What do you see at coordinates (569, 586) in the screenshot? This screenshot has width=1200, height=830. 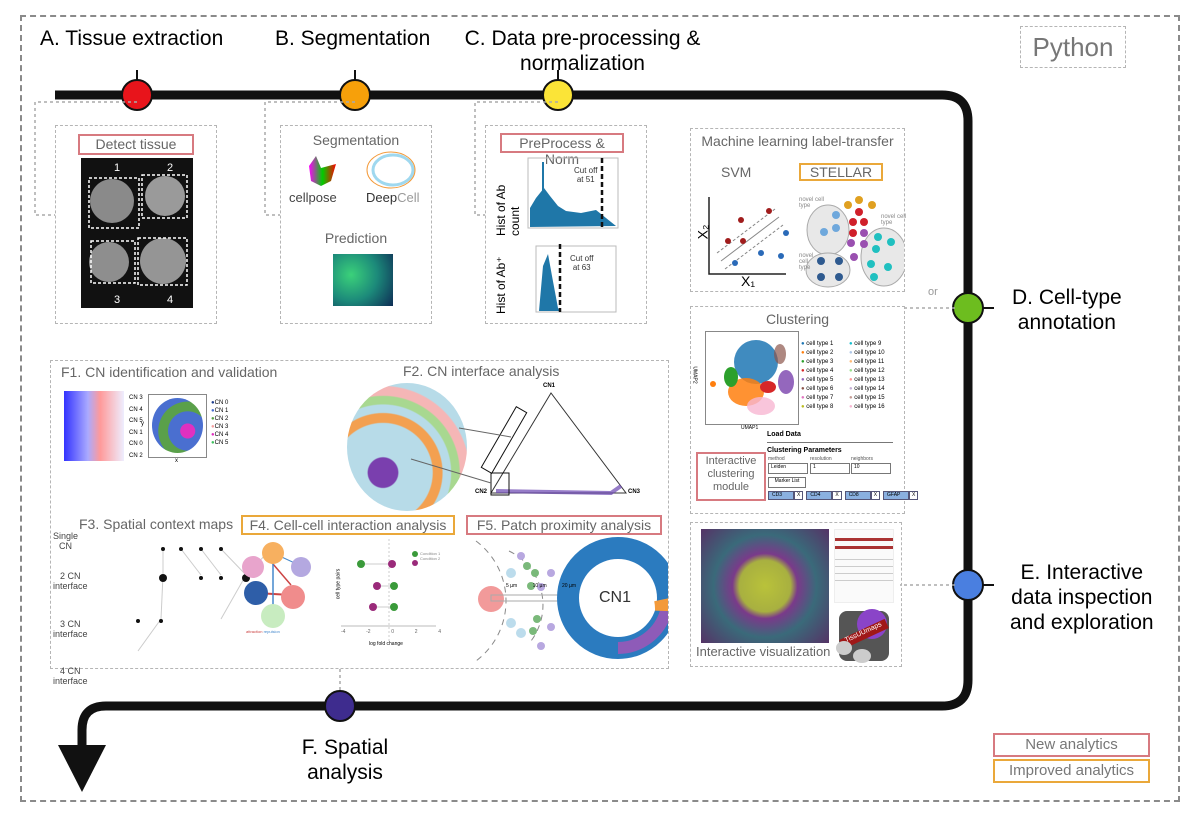 I see `distance-label: 20 µm` at bounding box center [569, 586].